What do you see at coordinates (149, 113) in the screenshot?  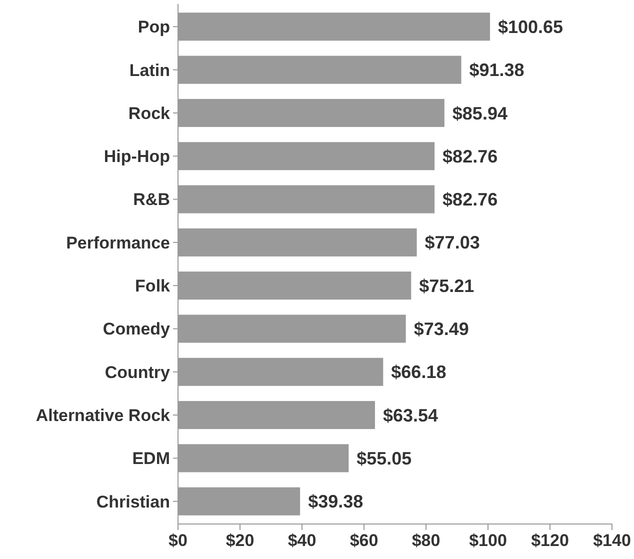 I see `y-tick-label: Rock` at bounding box center [149, 113].